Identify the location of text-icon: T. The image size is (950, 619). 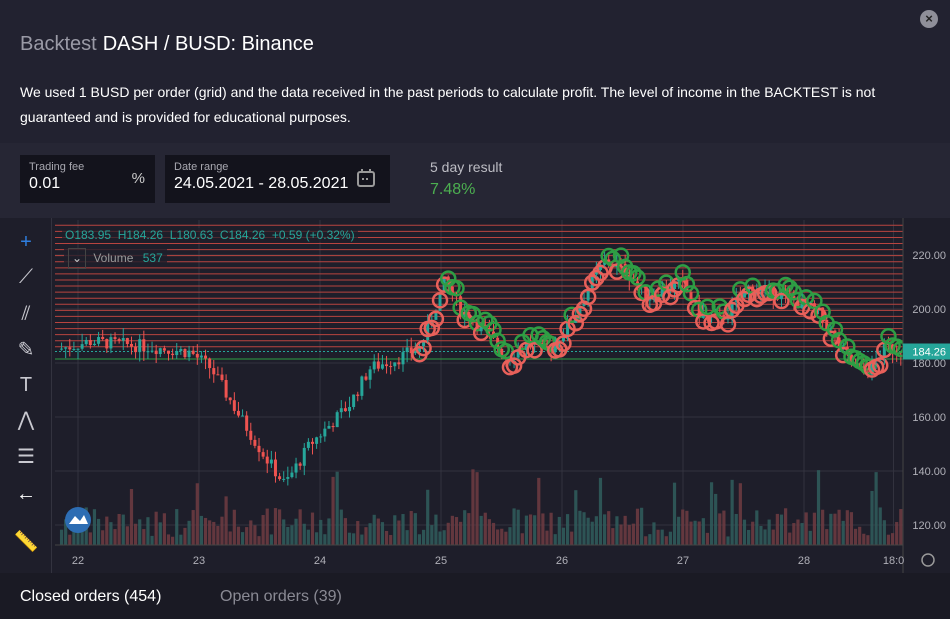
(26, 385).